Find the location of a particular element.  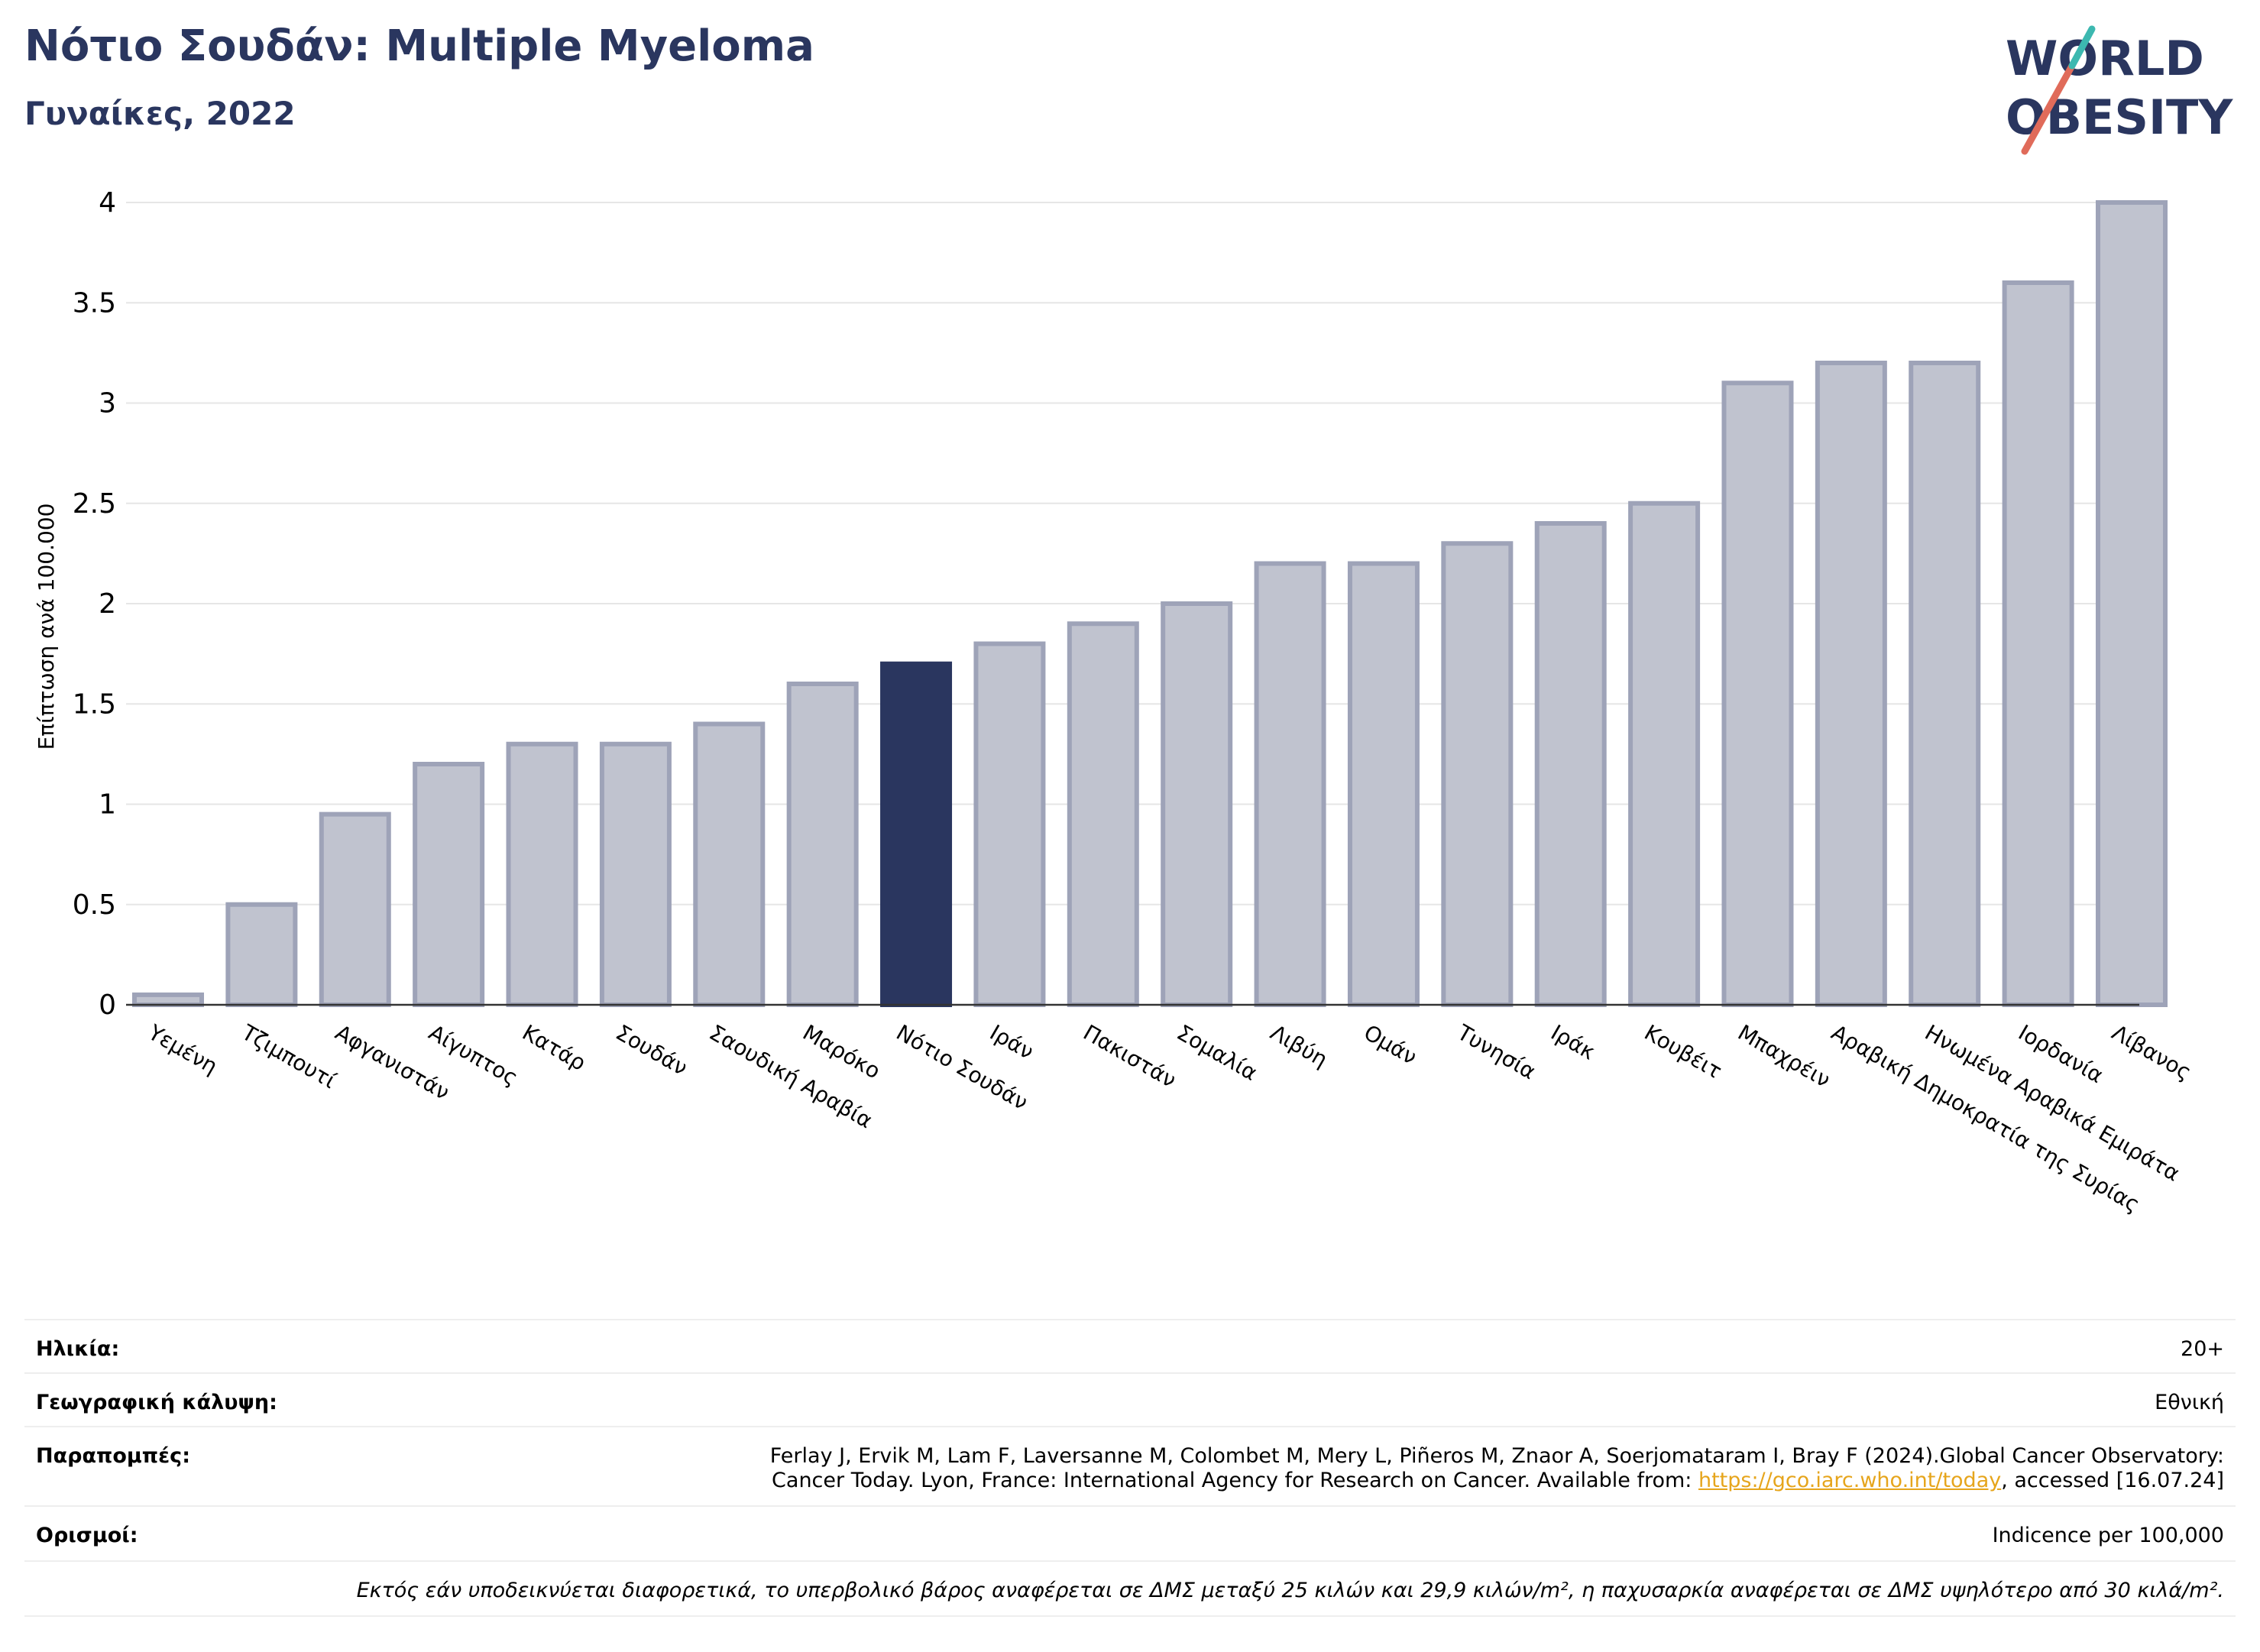

y-axis-ticks: 0 0.5 1 1.5 2 2.5 3 3.5 4 is located at coordinates (94, 604).